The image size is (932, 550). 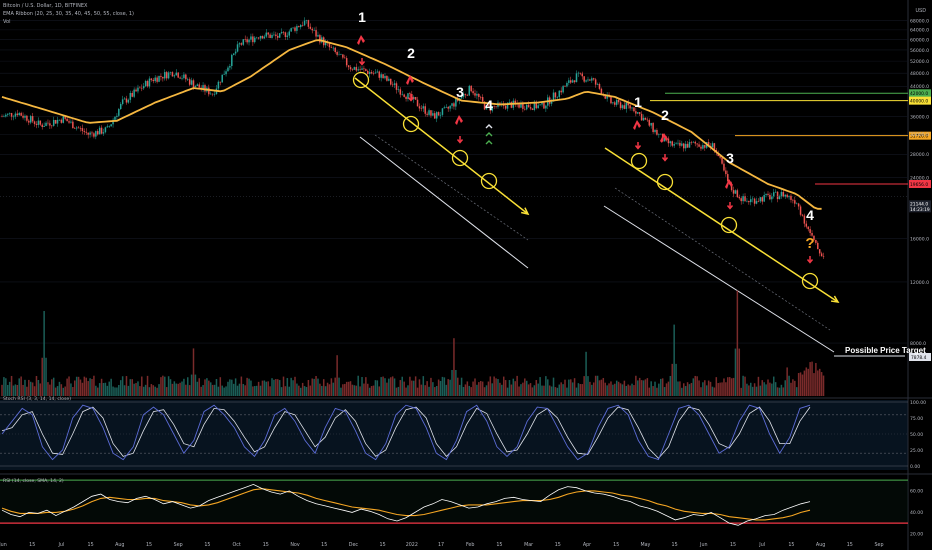 I want to click on rsi-tick-label: 40.00, so click(x=916, y=513).